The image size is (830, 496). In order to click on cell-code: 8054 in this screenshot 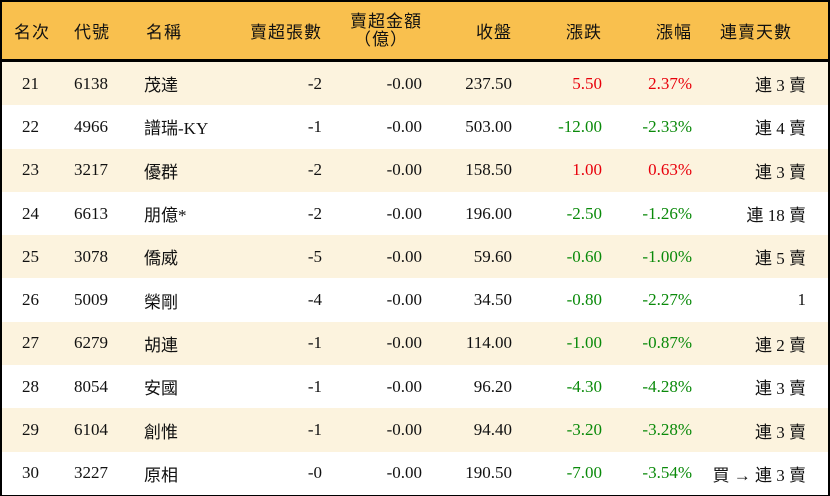, I will do `click(91, 386)`.